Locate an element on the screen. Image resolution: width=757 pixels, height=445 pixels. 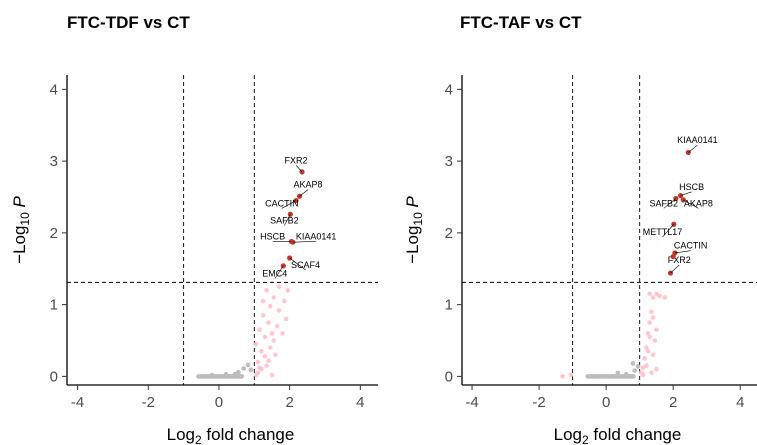
gene-label: FXR2 is located at coordinates (679, 260).